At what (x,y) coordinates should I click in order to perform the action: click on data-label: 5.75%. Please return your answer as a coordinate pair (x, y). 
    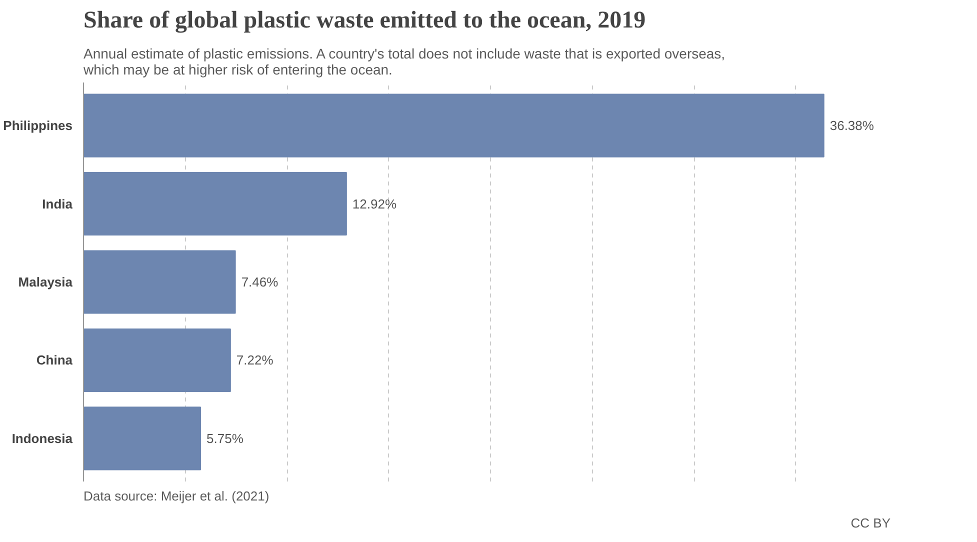
    Looking at the image, I should click on (225, 438).